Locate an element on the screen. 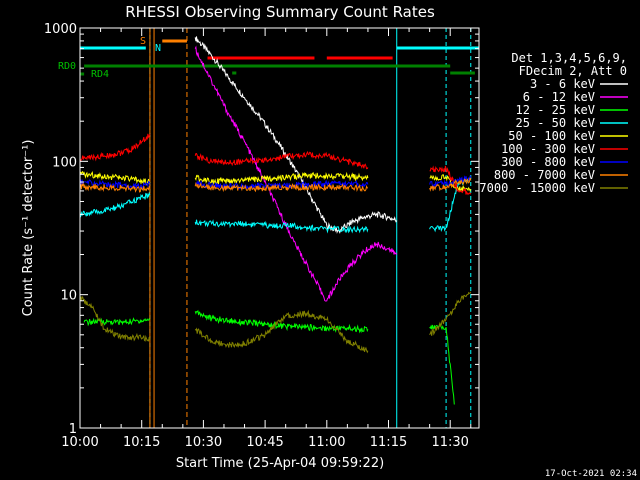  x-tick-label: 10:45 is located at coordinates (264, 442).